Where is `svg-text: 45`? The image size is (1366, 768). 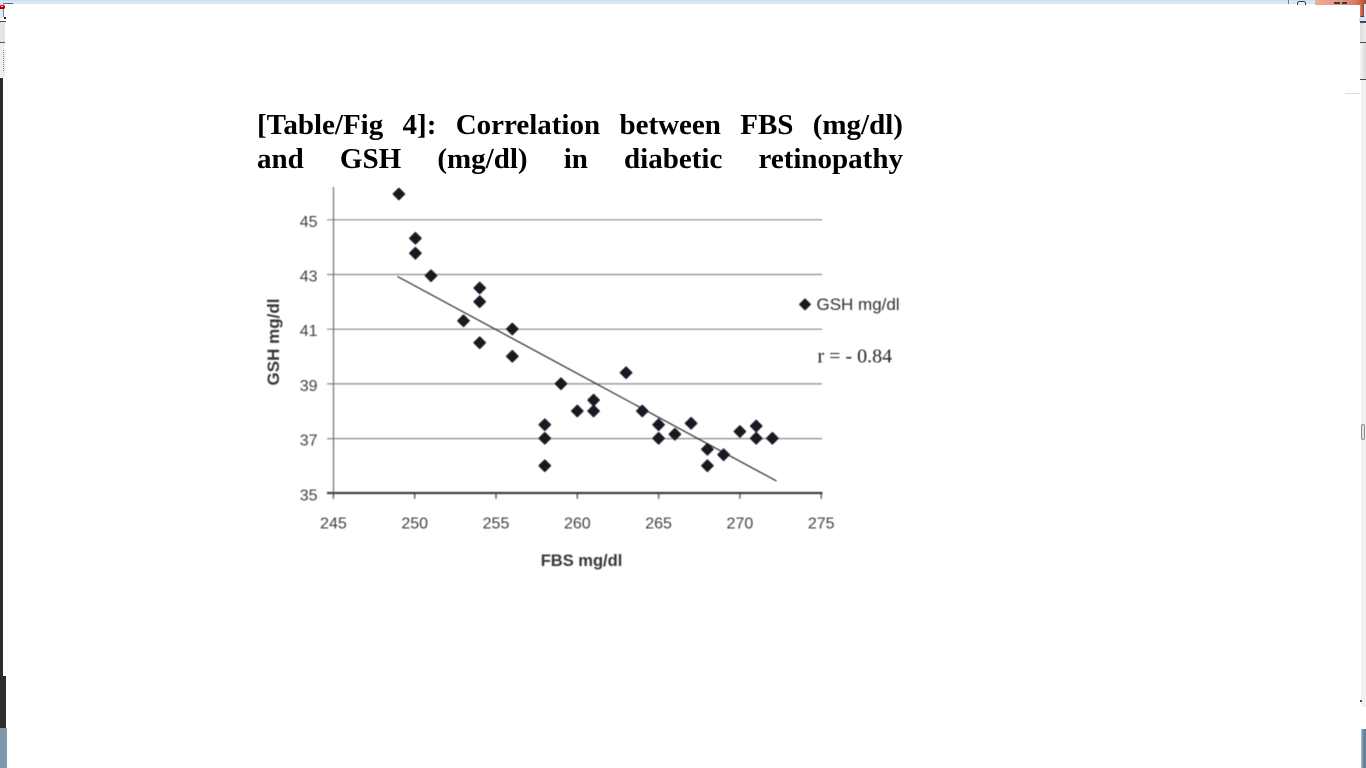 svg-text: 45 is located at coordinates (309, 222).